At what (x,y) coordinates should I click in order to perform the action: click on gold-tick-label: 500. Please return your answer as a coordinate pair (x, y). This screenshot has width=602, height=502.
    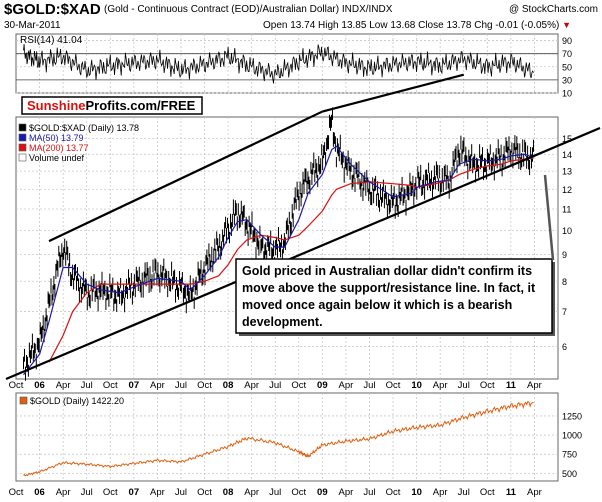
    Looking at the image, I should click on (569, 474).